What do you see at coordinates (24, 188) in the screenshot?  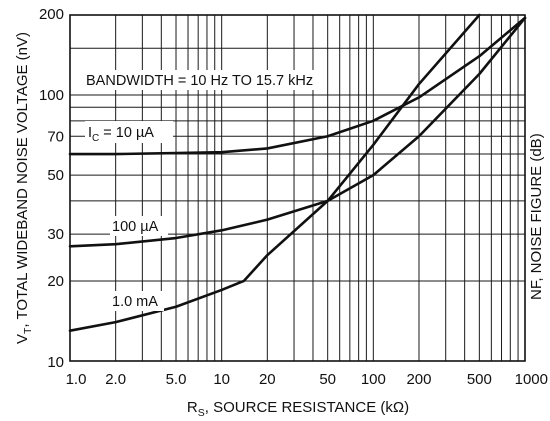 I see `y-axis-title: VT, TOTAL WIDEBAND NOISE VOLTAGE (nV)` at bounding box center [24, 188].